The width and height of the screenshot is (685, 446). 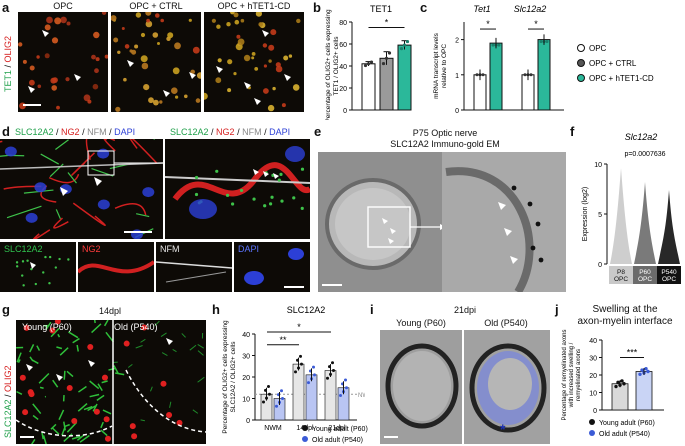 What do you see at coordinates (63, 62) in the screenshot?
I see `micrograph-a-opc` at bounding box center [63, 62].